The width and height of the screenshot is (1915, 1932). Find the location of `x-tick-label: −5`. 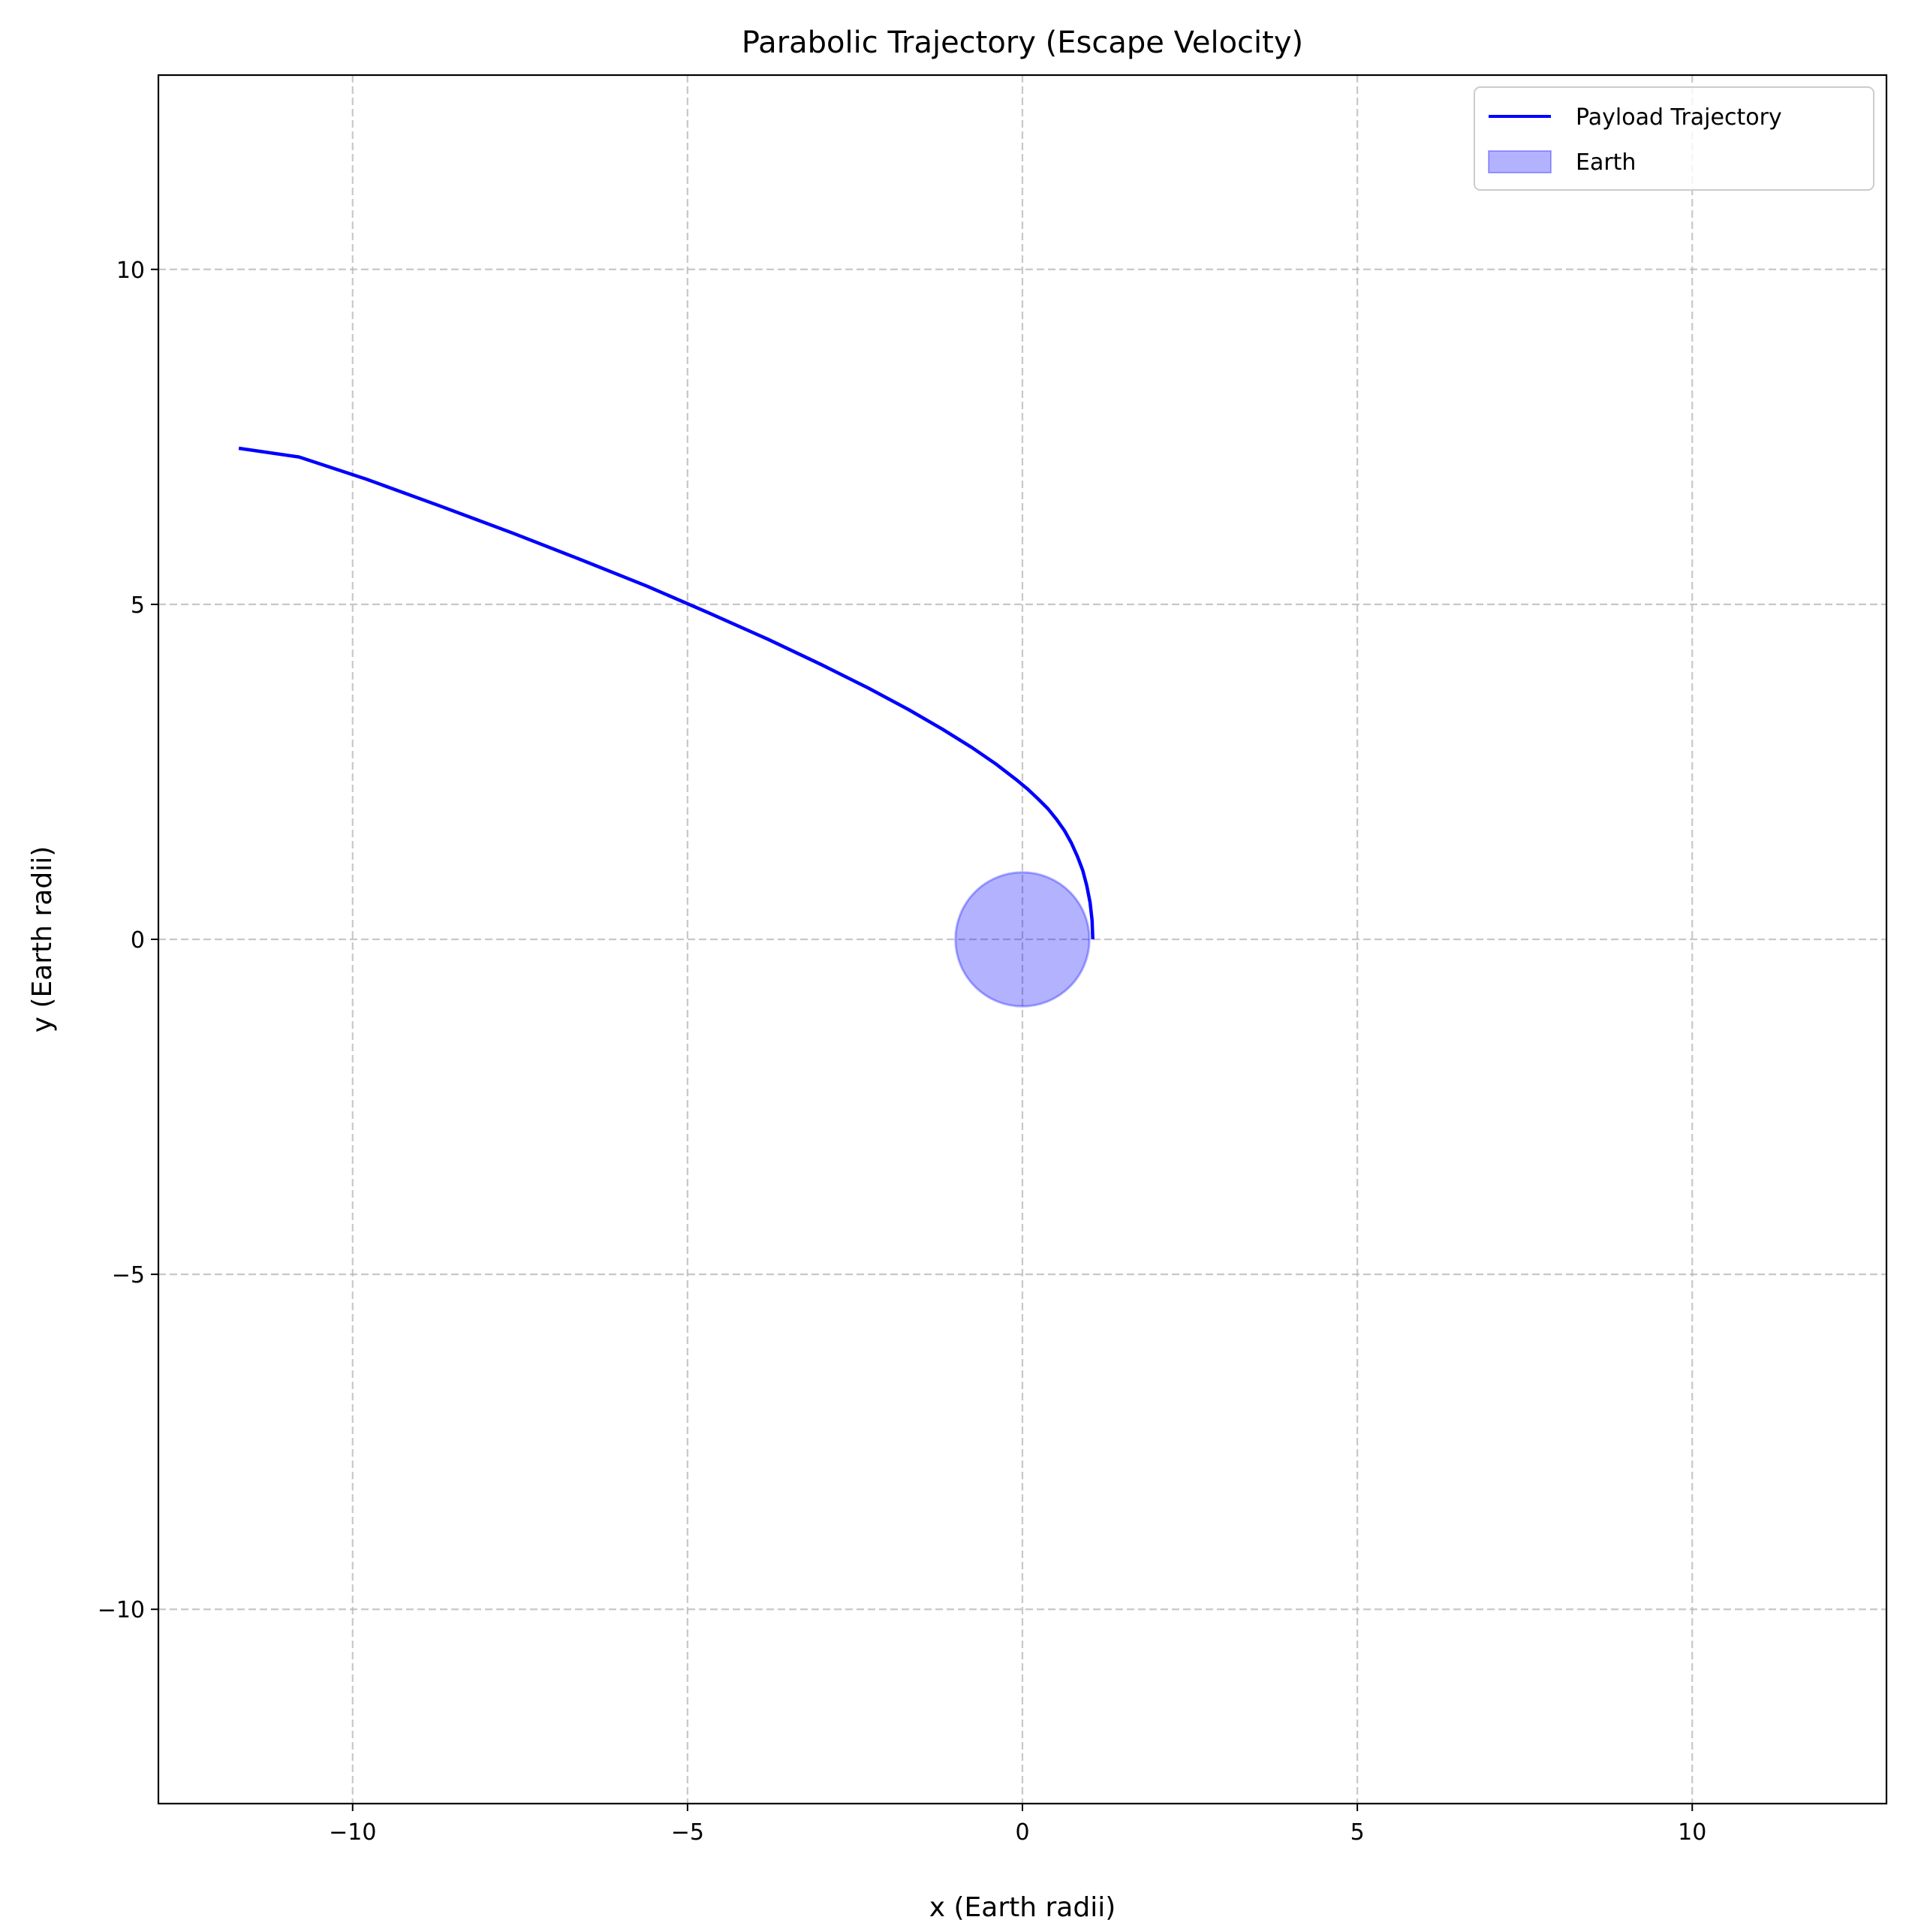

x-tick-label: −5 is located at coordinates (687, 1832).